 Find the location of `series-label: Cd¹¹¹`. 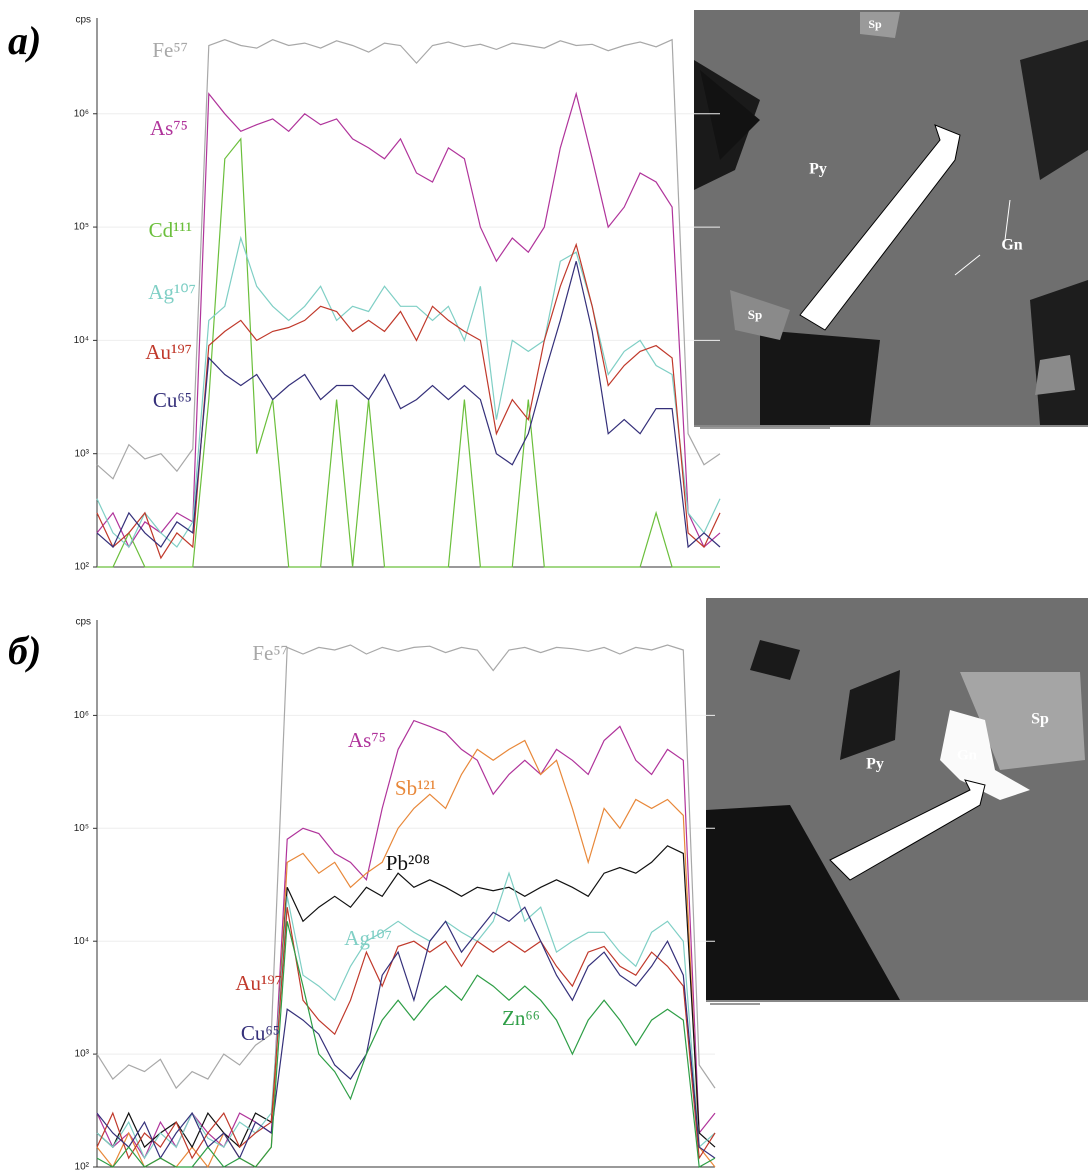

series-label: Cd¹¹¹ is located at coordinates (170, 230).